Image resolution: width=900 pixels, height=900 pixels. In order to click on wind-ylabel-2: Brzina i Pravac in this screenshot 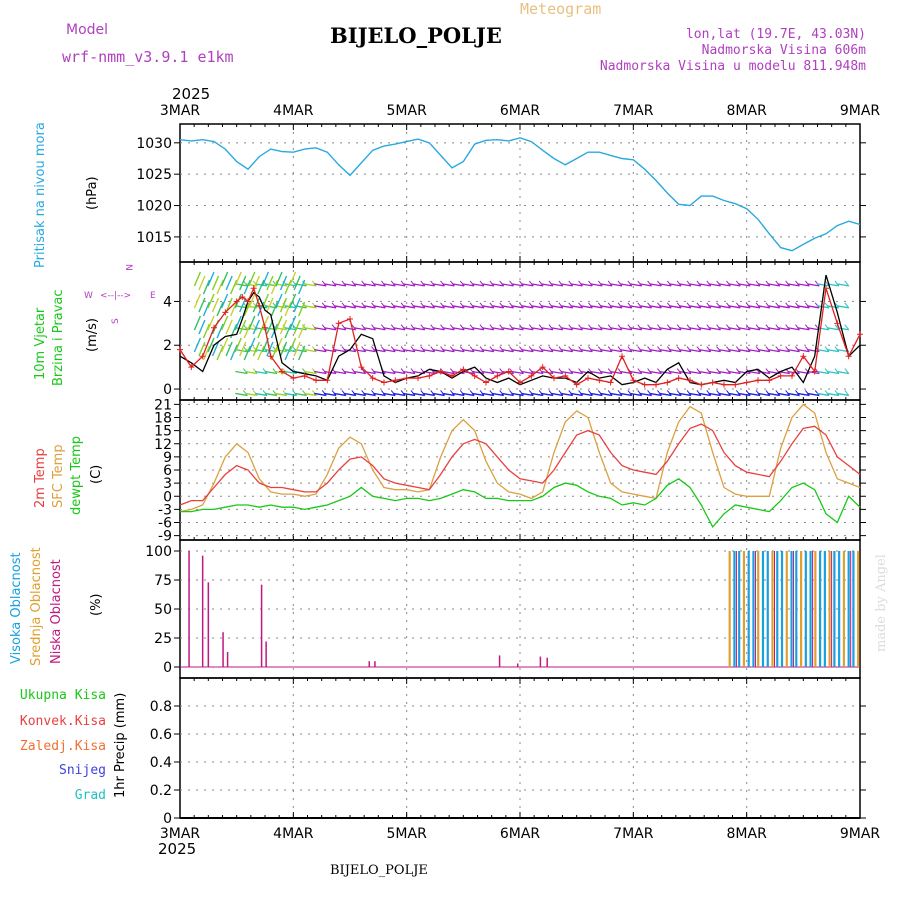, I will do `click(58, 337)`.